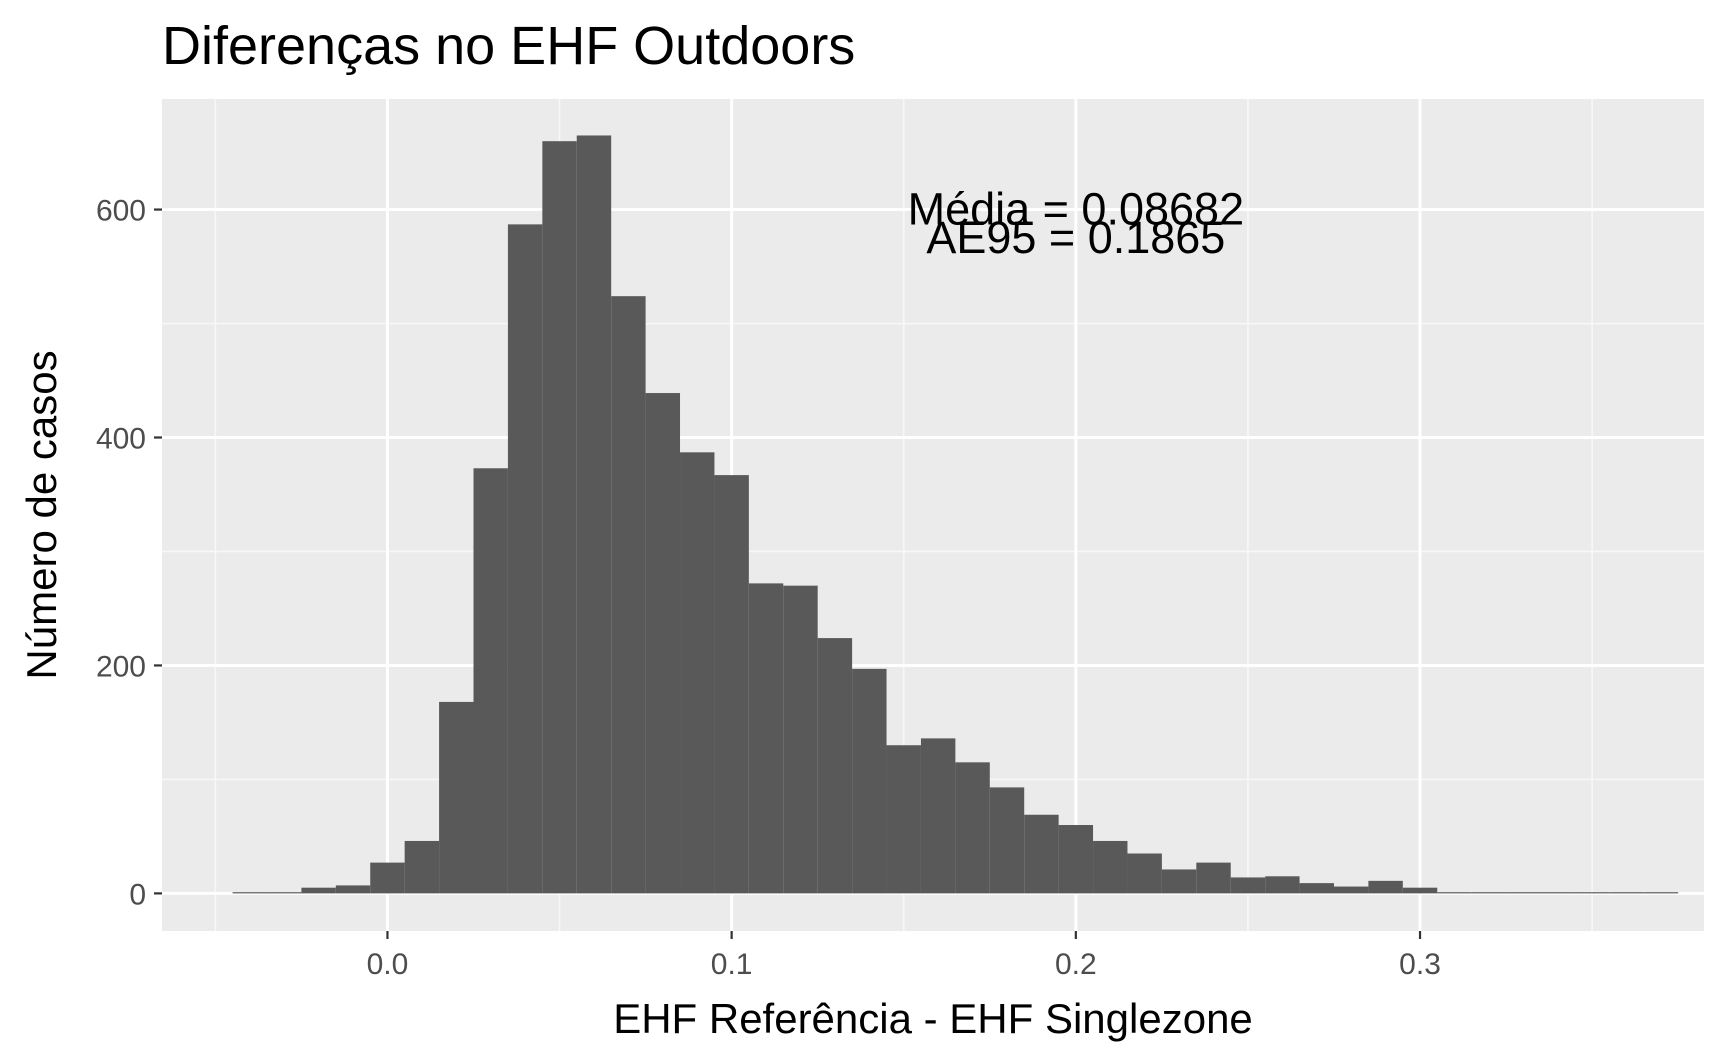 The image size is (1712, 1062). What do you see at coordinates (904, 956) in the screenshot?
I see `x-axis: 0.0 0.1 0.2 0.3` at bounding box center [904, 956].